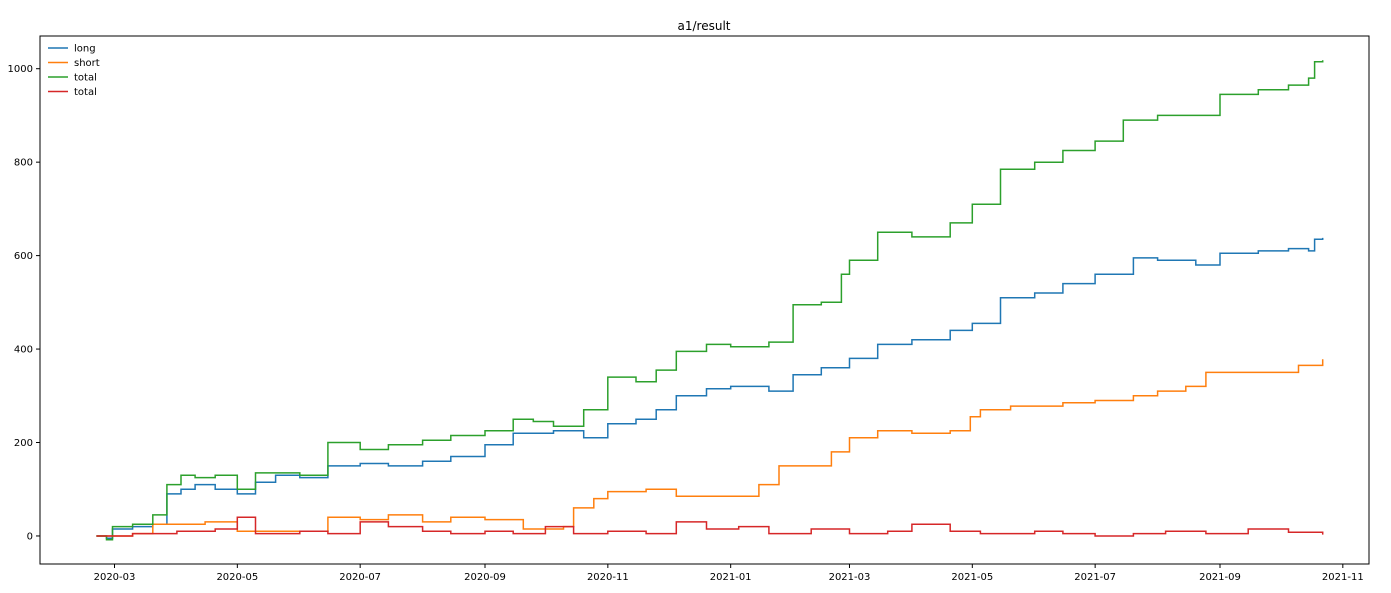  I want to click on y-tick-label: 800, so click(23, 163).